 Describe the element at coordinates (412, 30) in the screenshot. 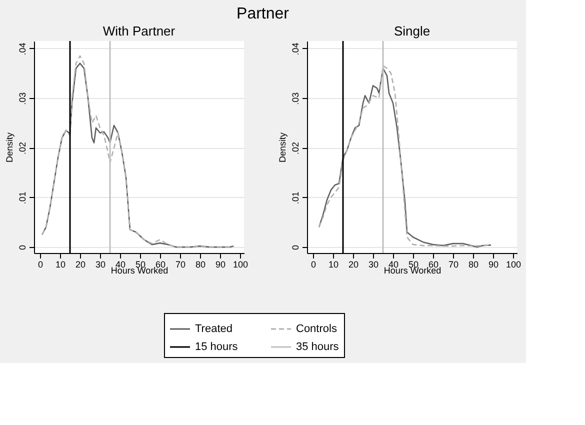

I see `chart-subtitle: Single` at that location.